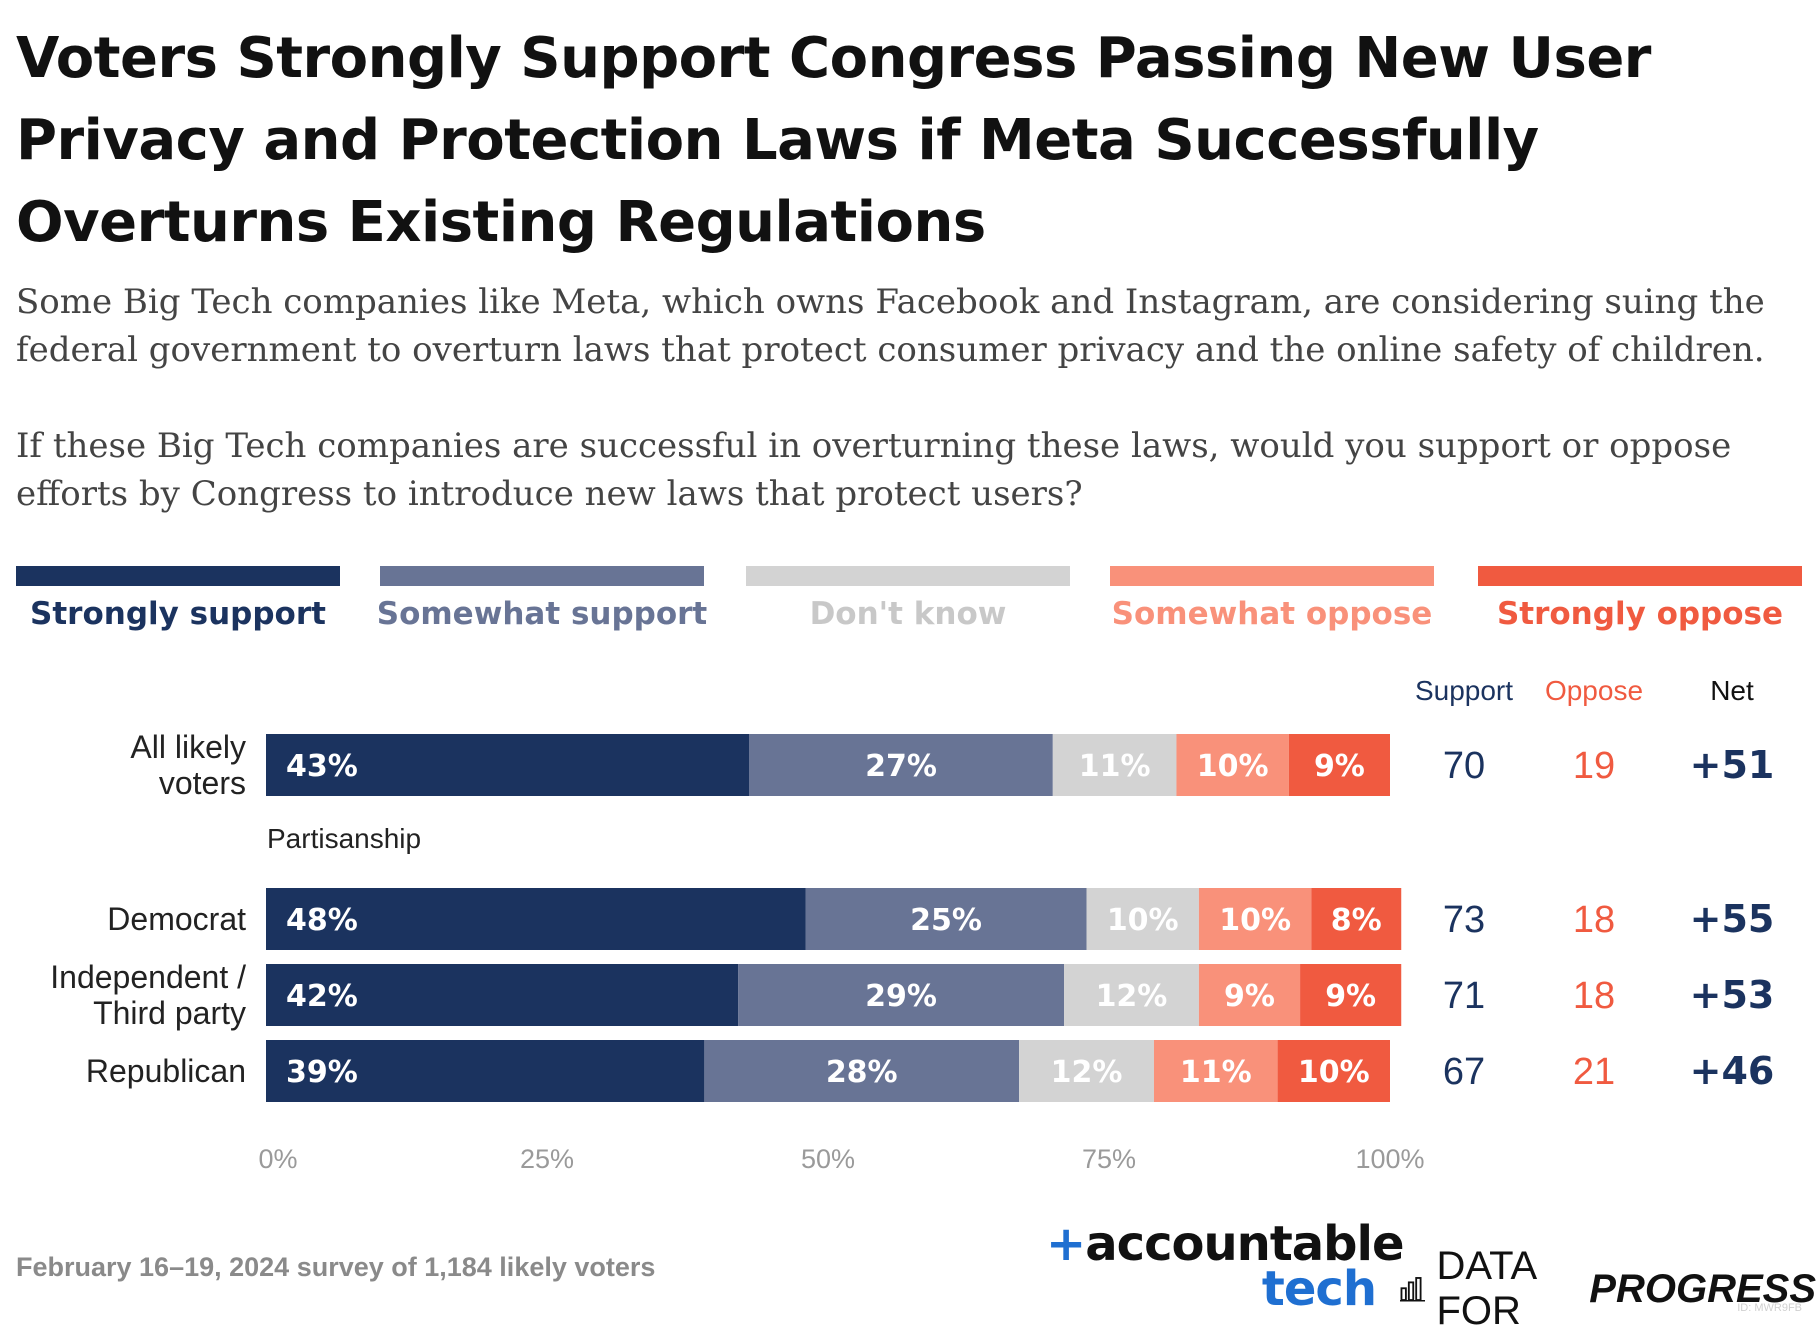 The image size is (1816, 1334). What do you see at coordinates (1464, 996) in the screenshot?
I see `support-value: 71` at bounding box center [1464, 996].